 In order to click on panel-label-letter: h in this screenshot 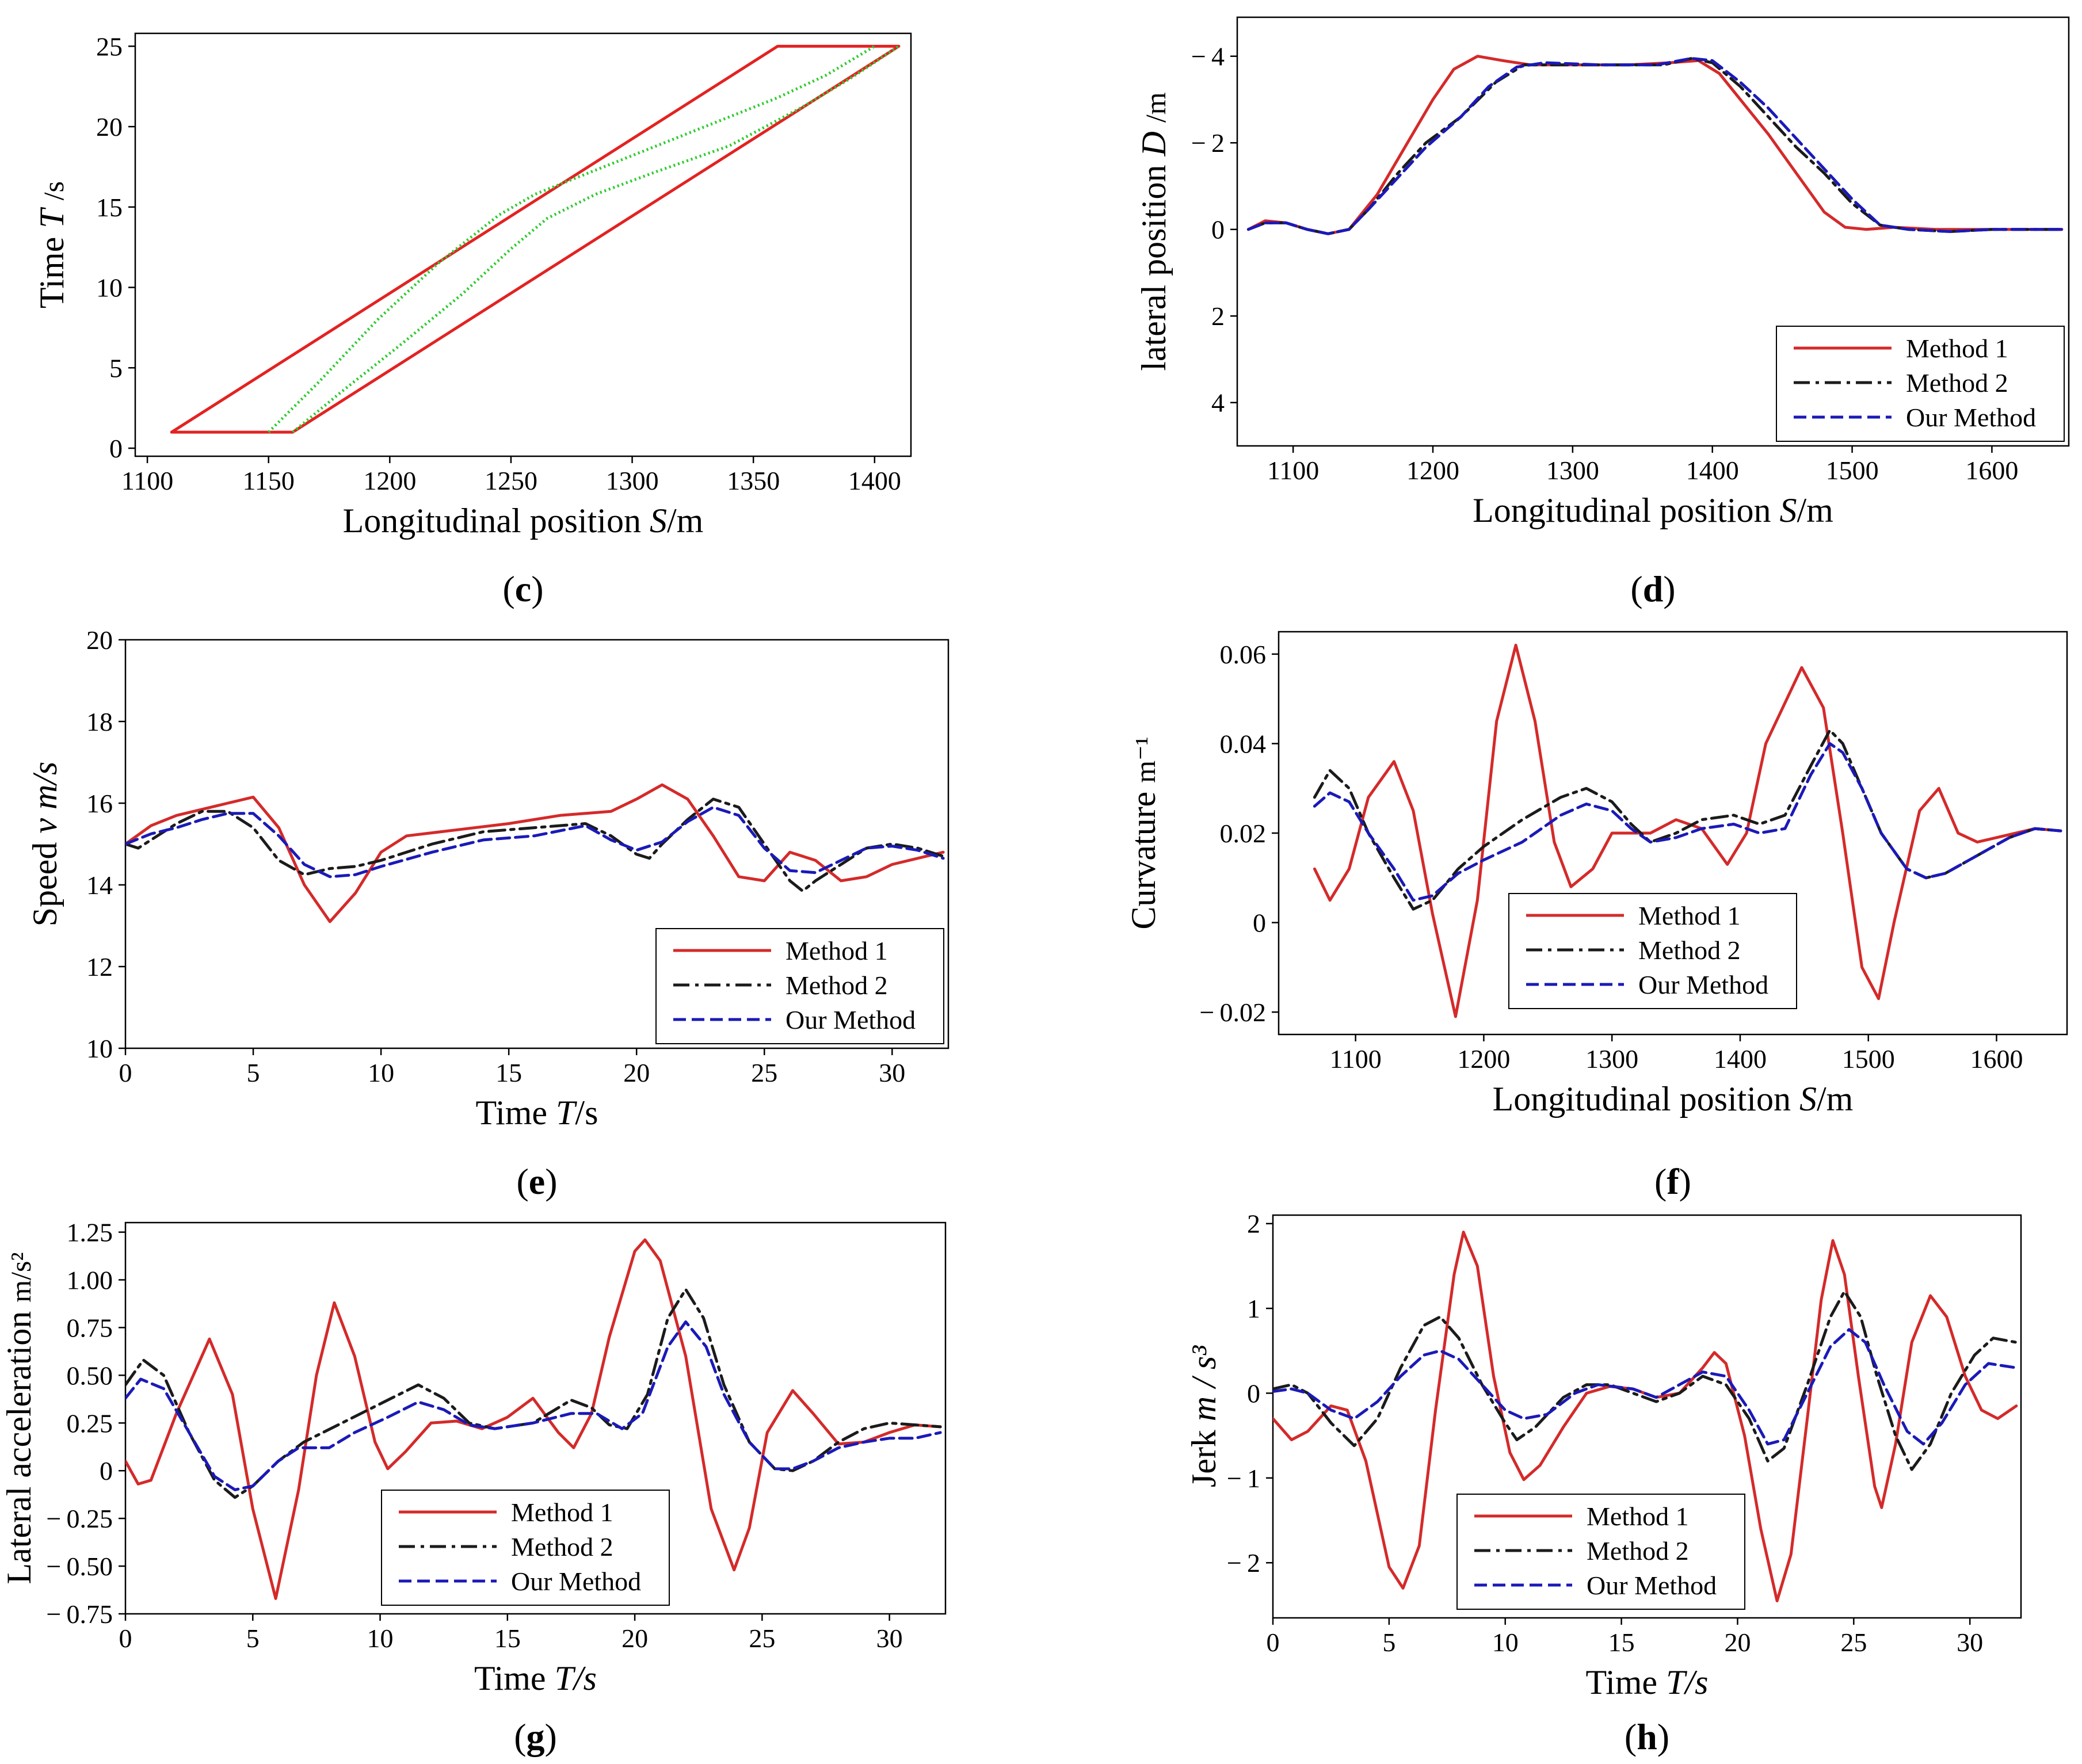, I will do `click(1647, 1736)`.